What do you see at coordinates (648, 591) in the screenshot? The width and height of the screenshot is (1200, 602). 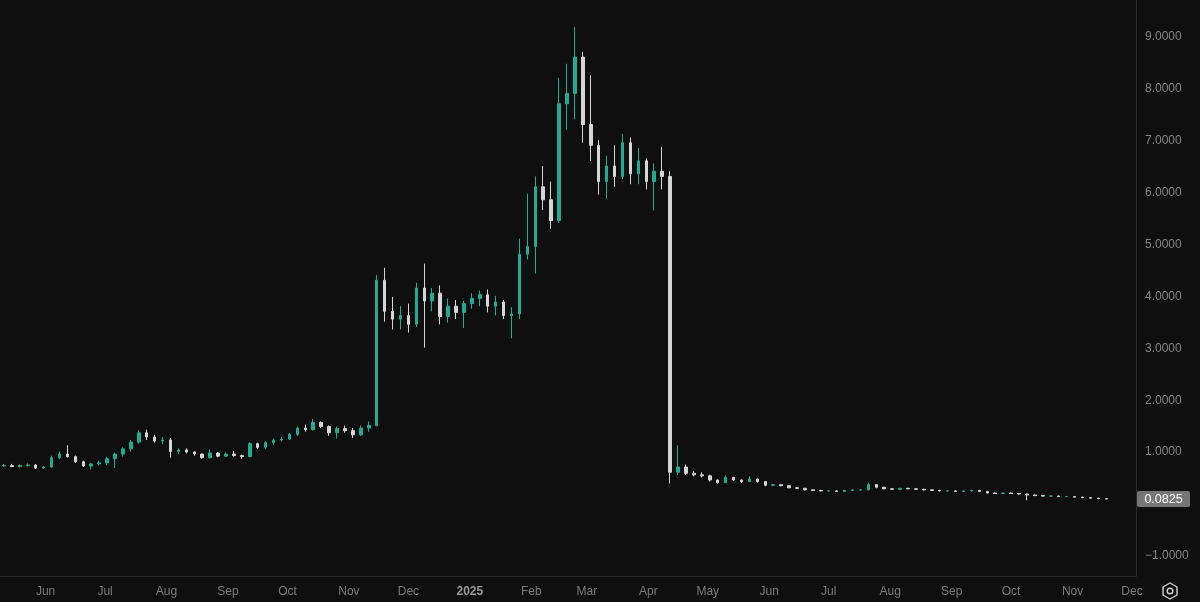 I see `x-tick-label: Apr` at bounding box center [648, 591].